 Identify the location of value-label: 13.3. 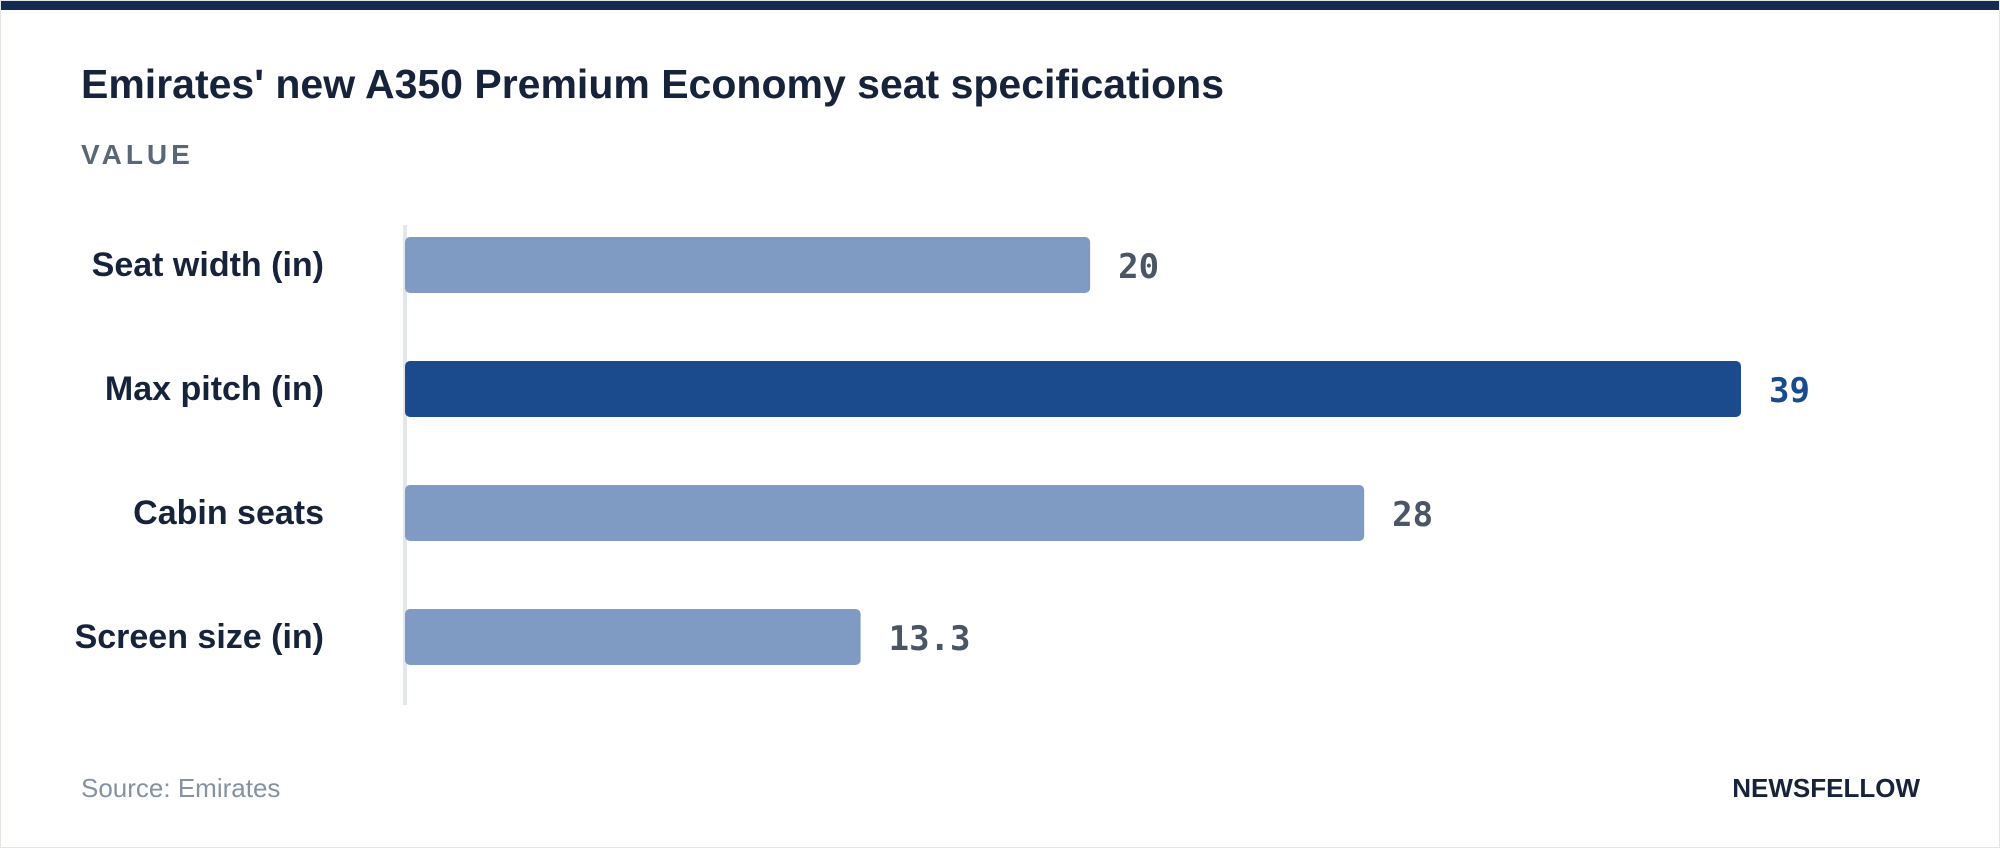
(930, 639).